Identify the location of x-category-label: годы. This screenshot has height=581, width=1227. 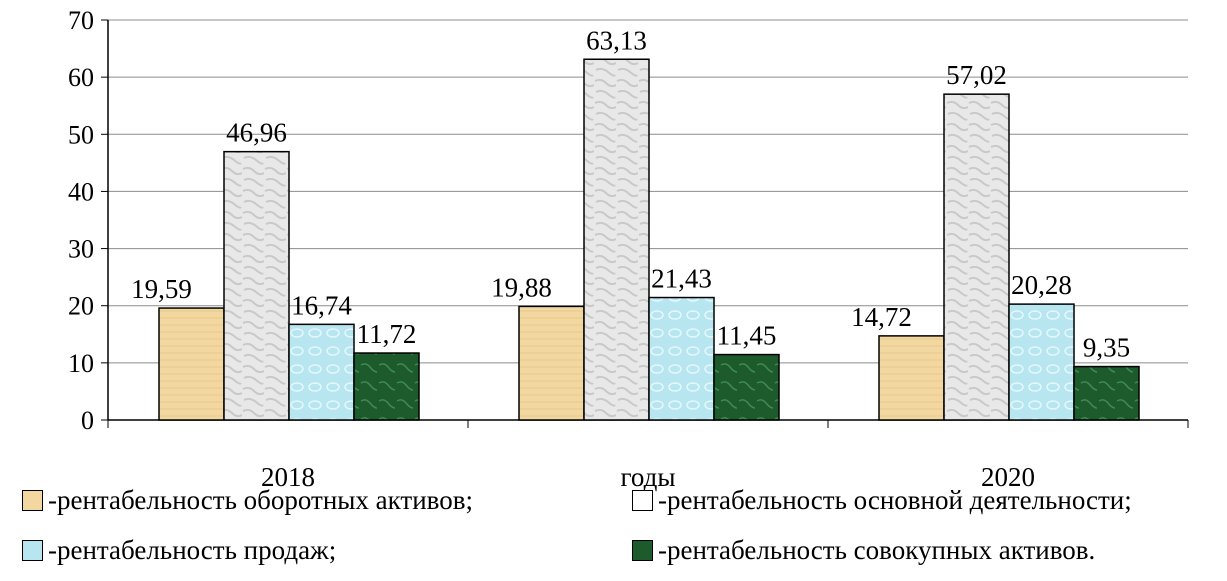
(647, 477).